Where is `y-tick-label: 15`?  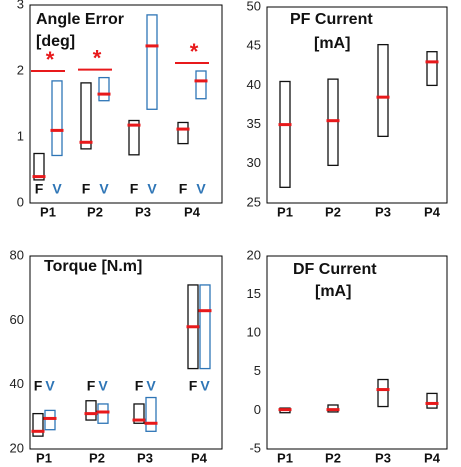
y-tick-label: 15 is located at coordinates (254, 293).